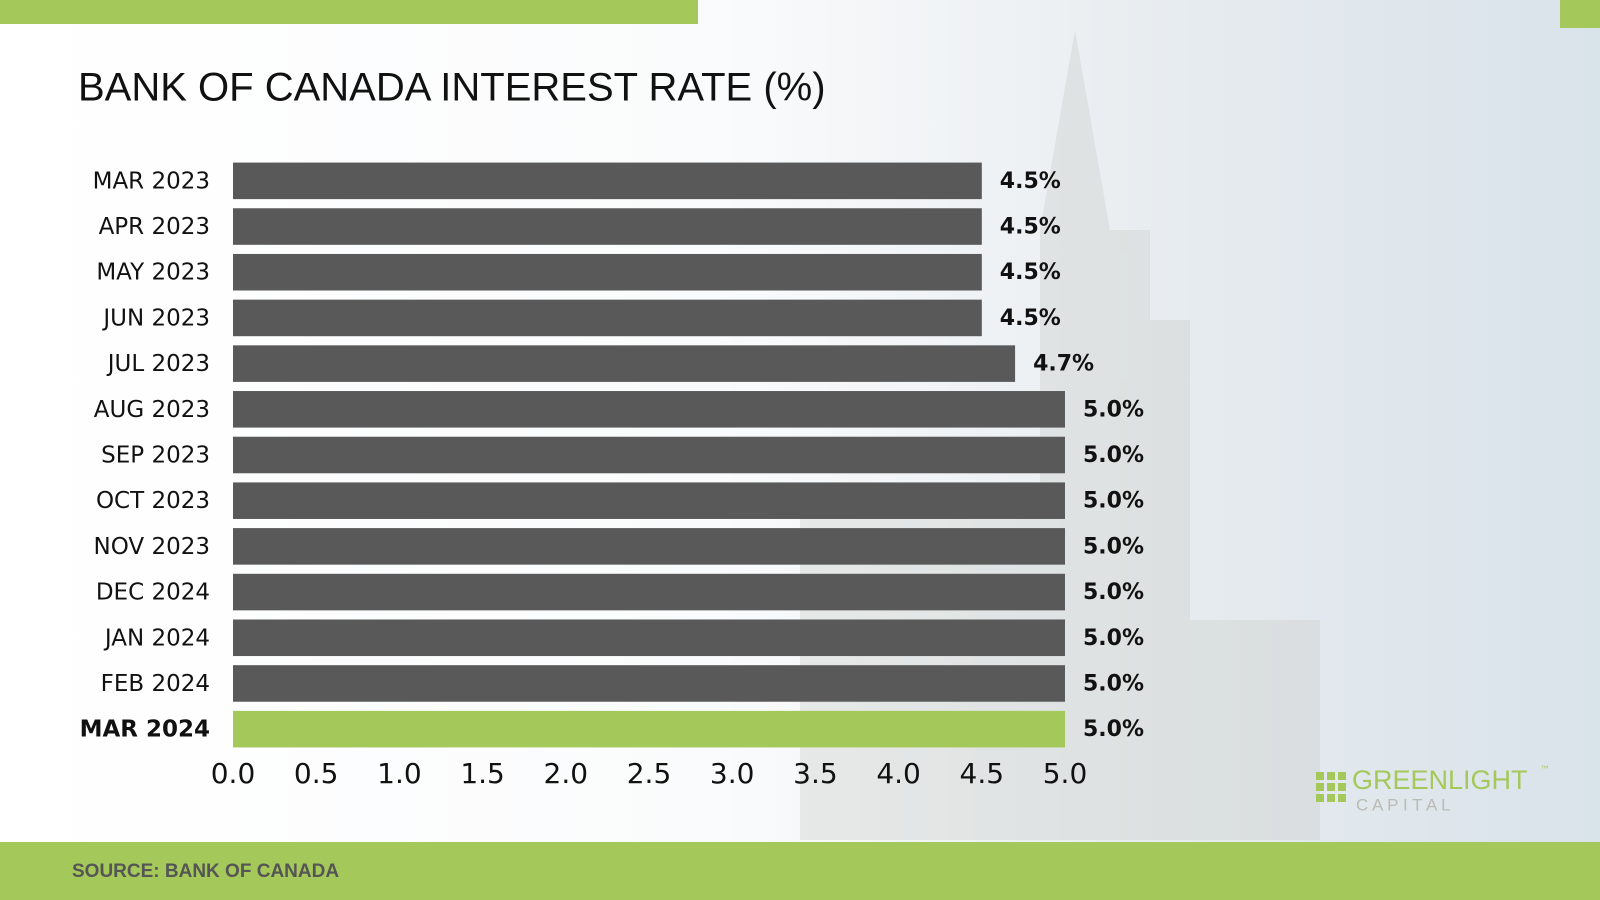 The width and height of the screenshot is (1600, 900). I want to click on y-tick-label: NOV 2023, so click(152, 547).